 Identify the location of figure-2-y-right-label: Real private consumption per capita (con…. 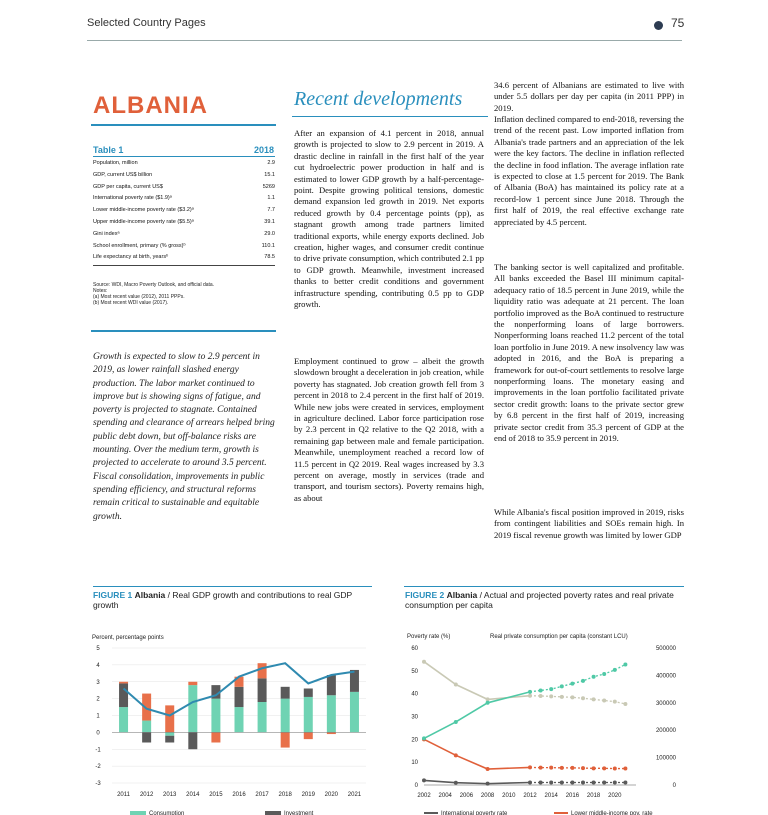
(559, 637).